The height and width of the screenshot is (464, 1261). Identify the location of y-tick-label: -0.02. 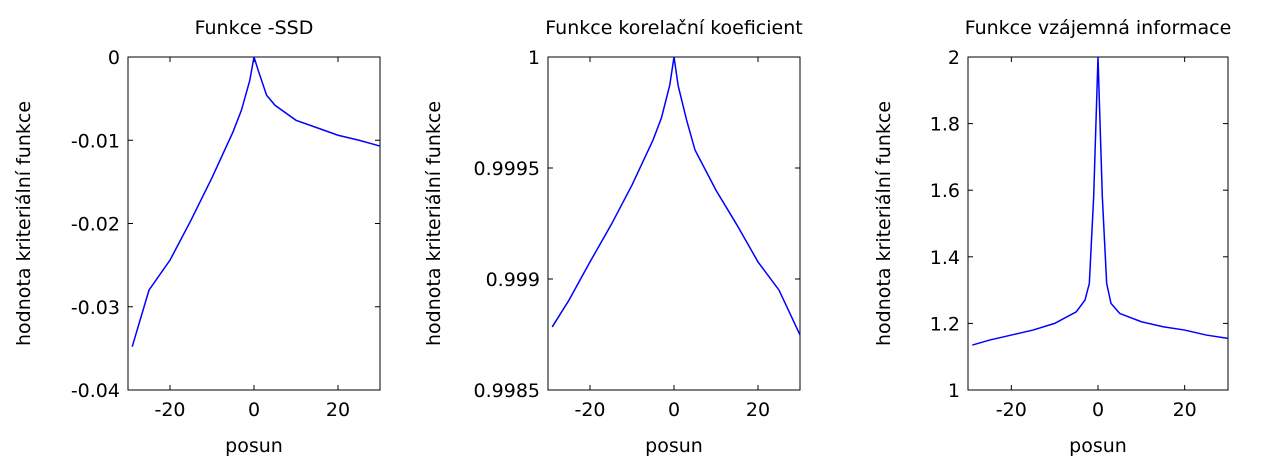
(95, 225).